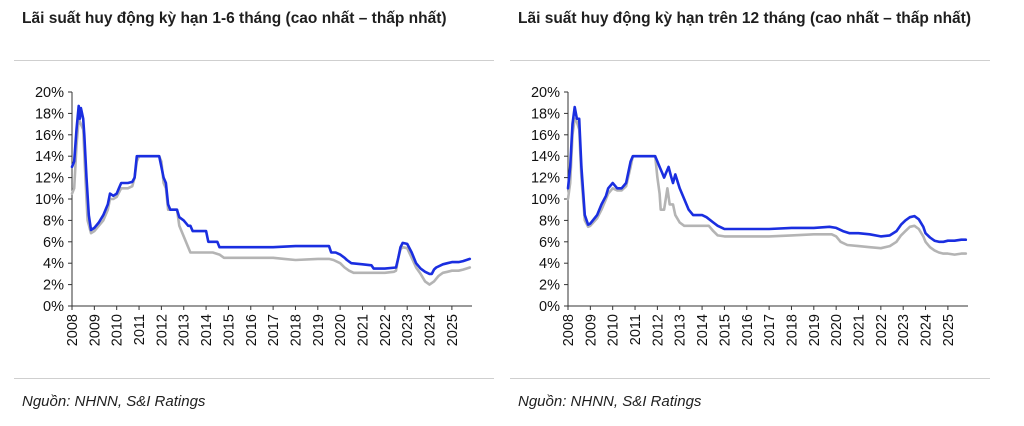 The height and width of the screenshot is (426, 1024). I want to click on highest-series-line, so click(767, 174).